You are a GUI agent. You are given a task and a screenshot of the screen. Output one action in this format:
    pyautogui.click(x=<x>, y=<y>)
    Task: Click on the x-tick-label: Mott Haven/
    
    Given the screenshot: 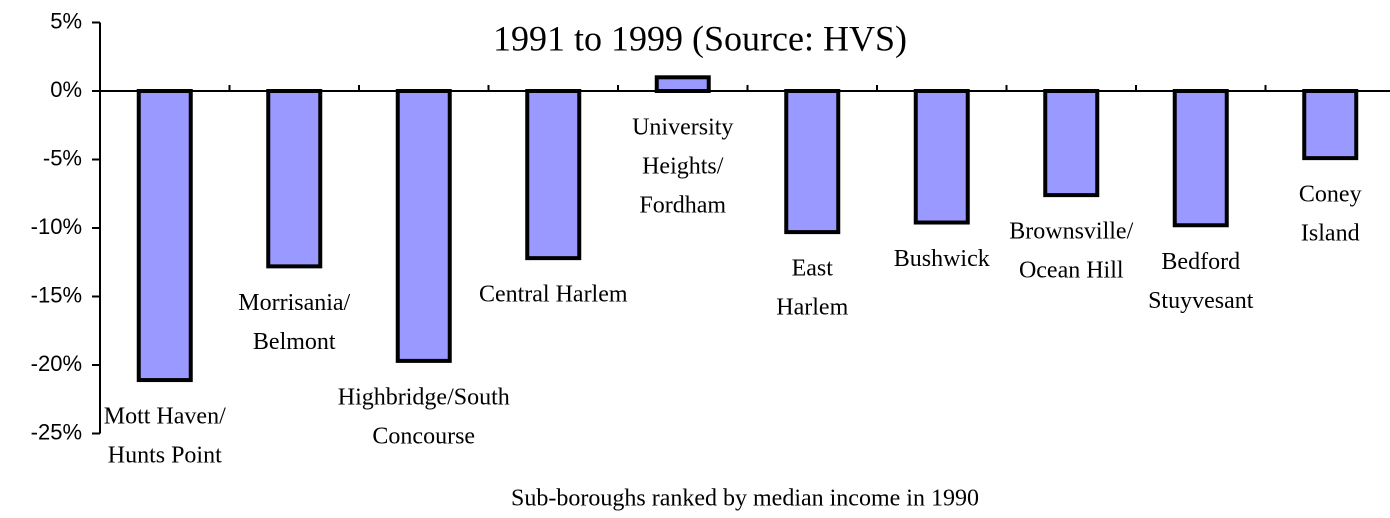 What is the action you would take?
    pyautogui.click(x=165, y=417)
    